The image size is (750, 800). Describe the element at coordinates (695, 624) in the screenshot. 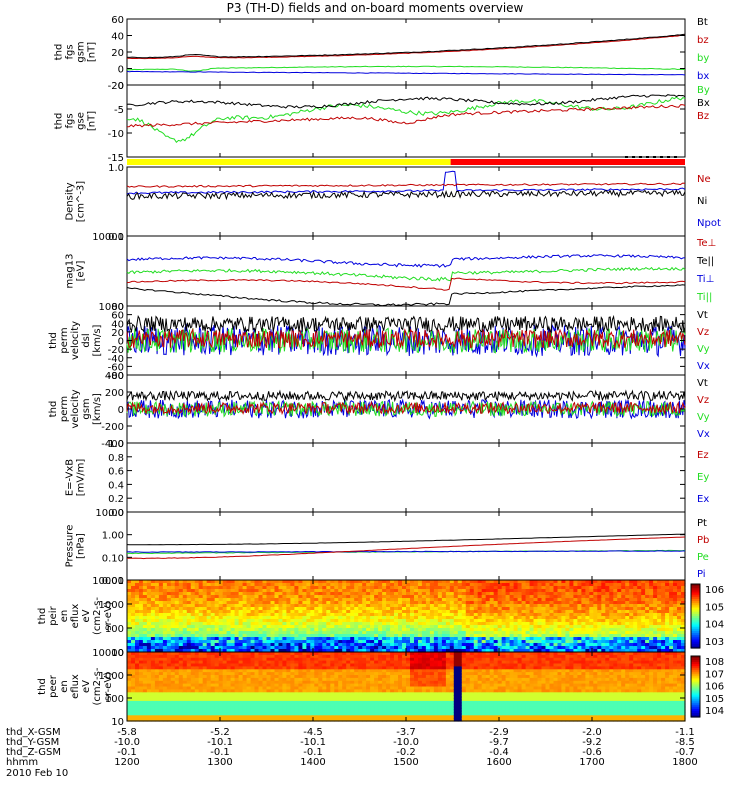

I see `ion-spectrogram-colorbar-cell` at that location.